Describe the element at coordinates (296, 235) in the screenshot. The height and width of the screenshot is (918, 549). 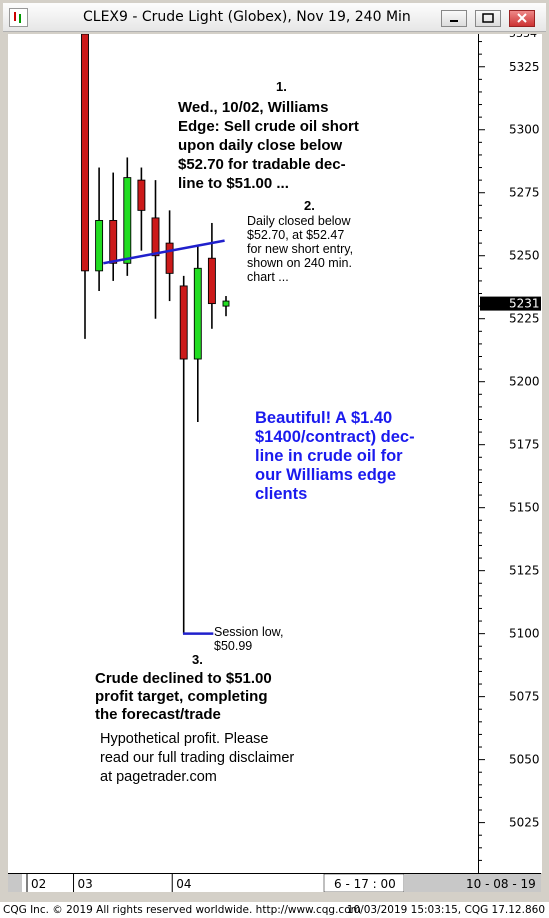
I see `annotation-2-line: $52.70, at $52.47` at that location.